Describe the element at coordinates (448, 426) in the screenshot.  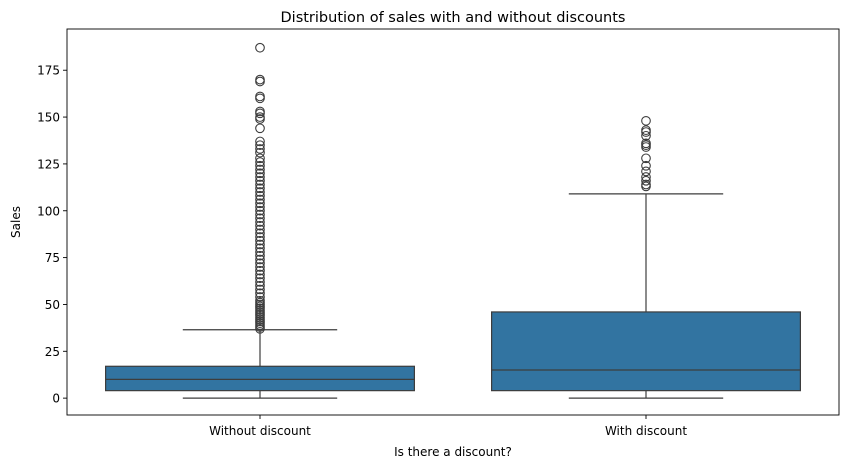
I see `x-axis: Without discount With discount` at that location.